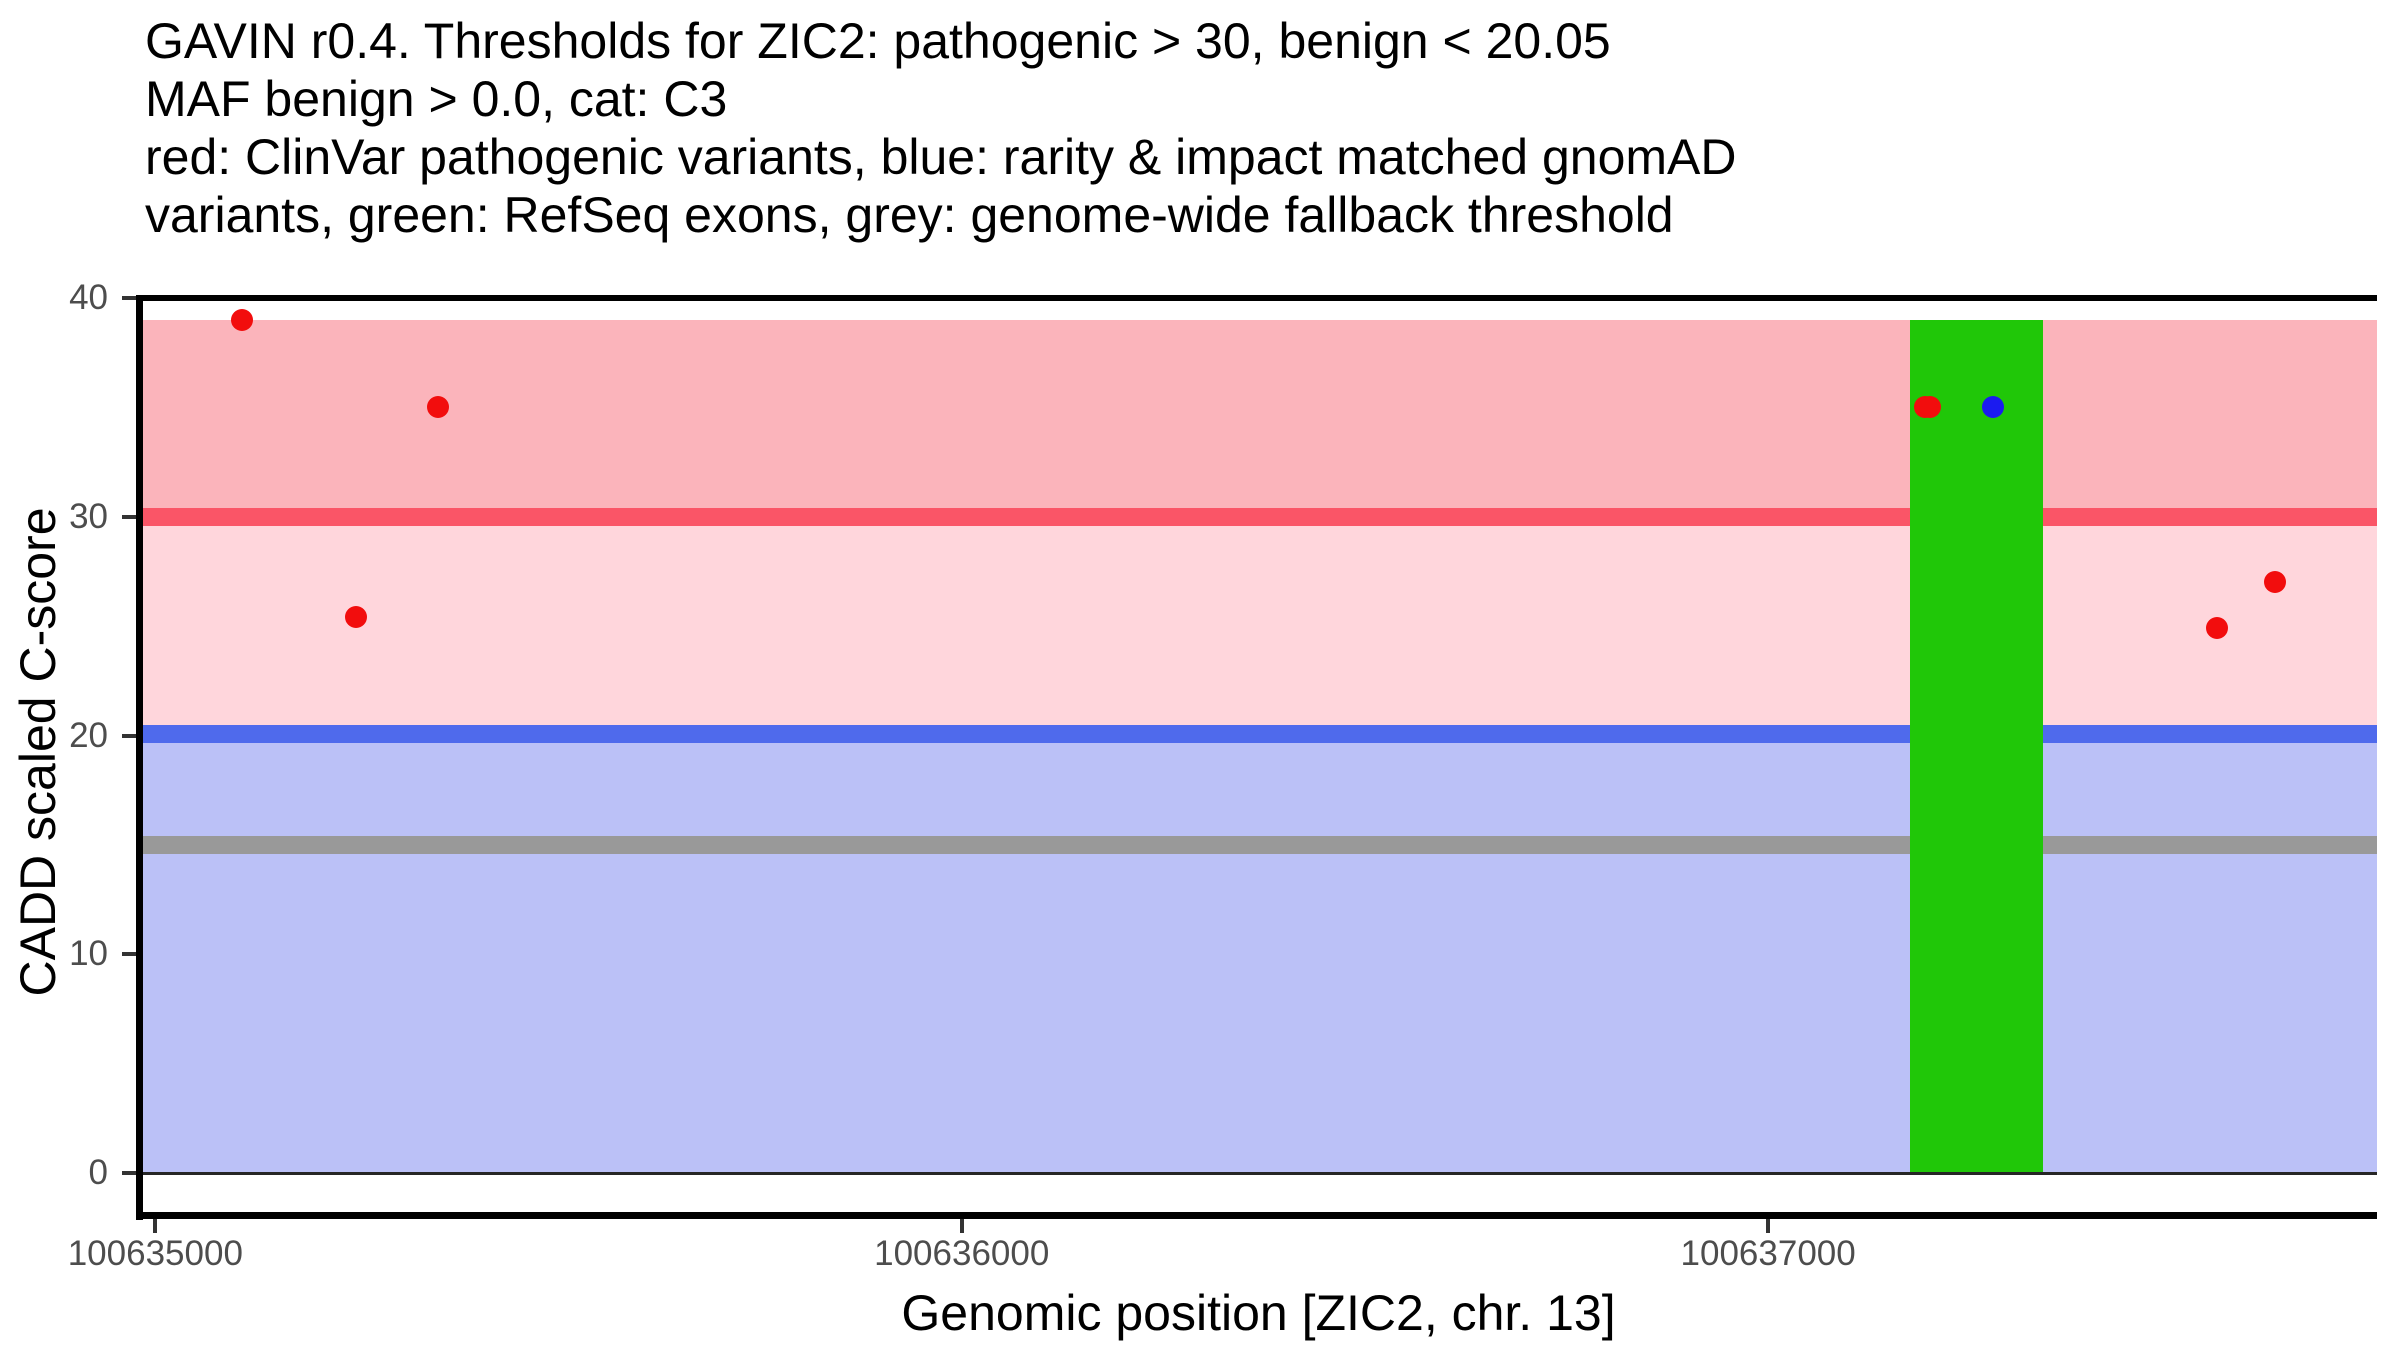 Image resolution: width=2400 pixels, height=1350 pixels. What do you see at coordinates (1256, 298) in the screenshot?
I see `panel-top-border` at bounding box center [1256, 298].